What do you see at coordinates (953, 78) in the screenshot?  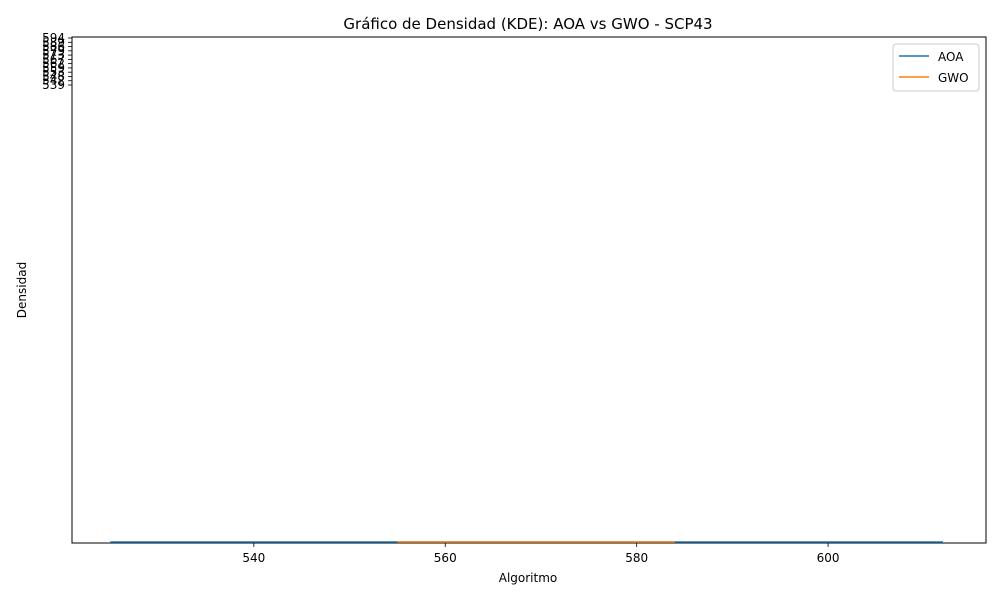 I see `legend-label-gwo: GWO` at bounding box center [953, 78].